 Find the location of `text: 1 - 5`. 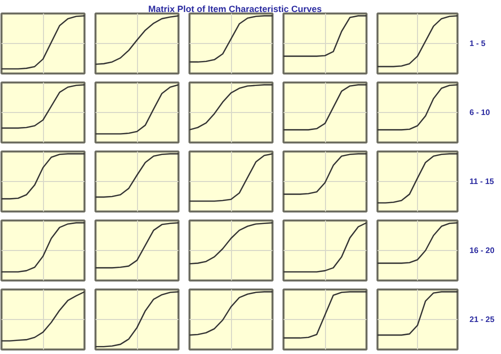

text: 1 - 5 is located at coordinates (478, 43).